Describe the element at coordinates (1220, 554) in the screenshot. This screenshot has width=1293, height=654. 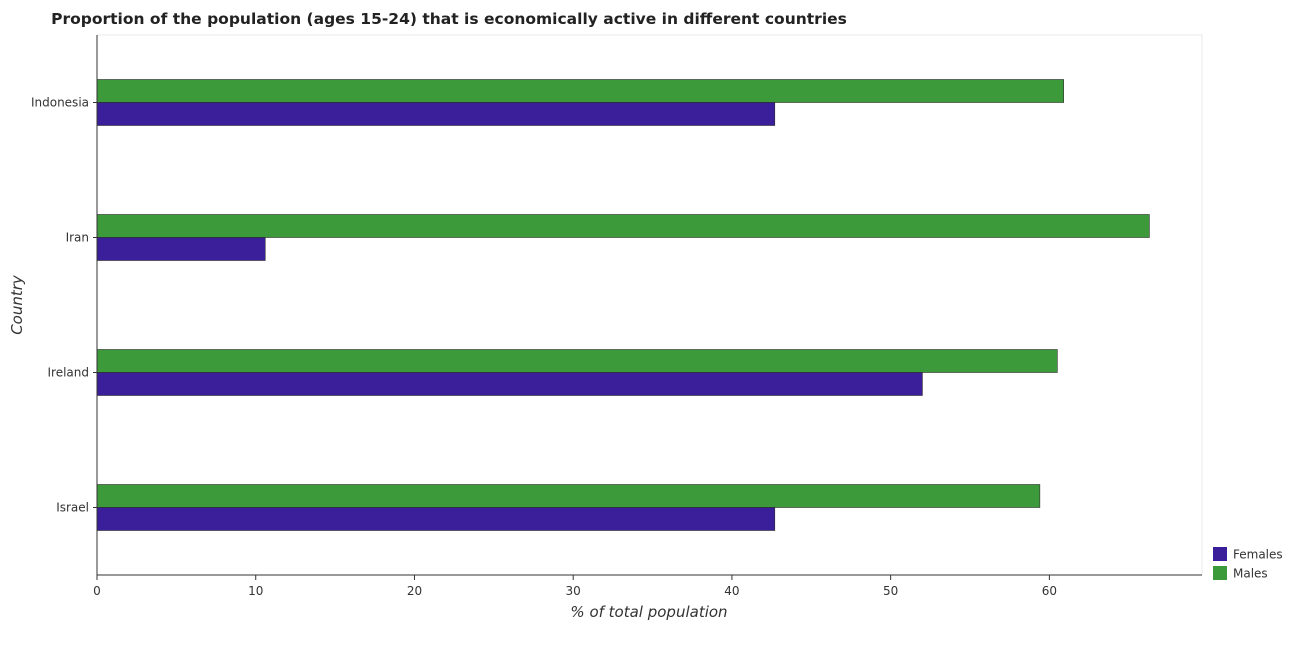
I see `legend-swatch-females` at that location.